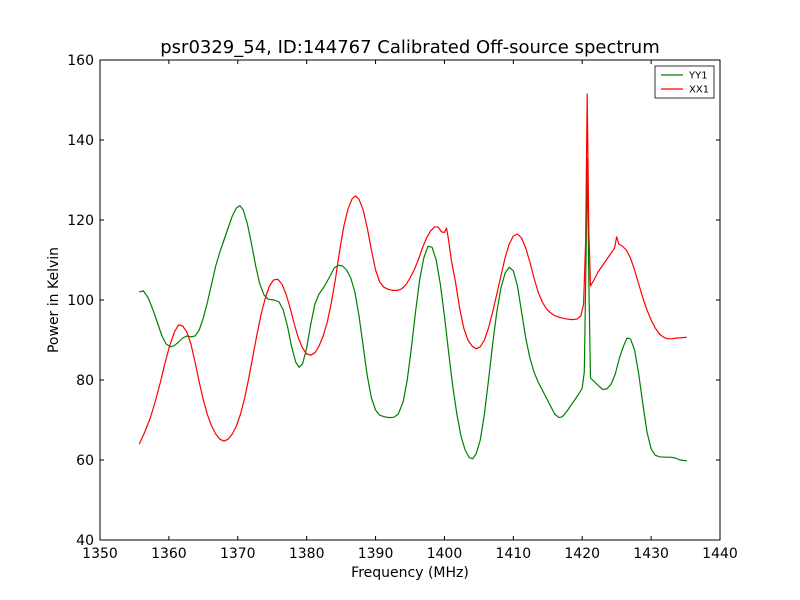  What do you see at coordinates (684, 82) in the screenshot?
I see `legend-box` at bounding box center [684, 82].